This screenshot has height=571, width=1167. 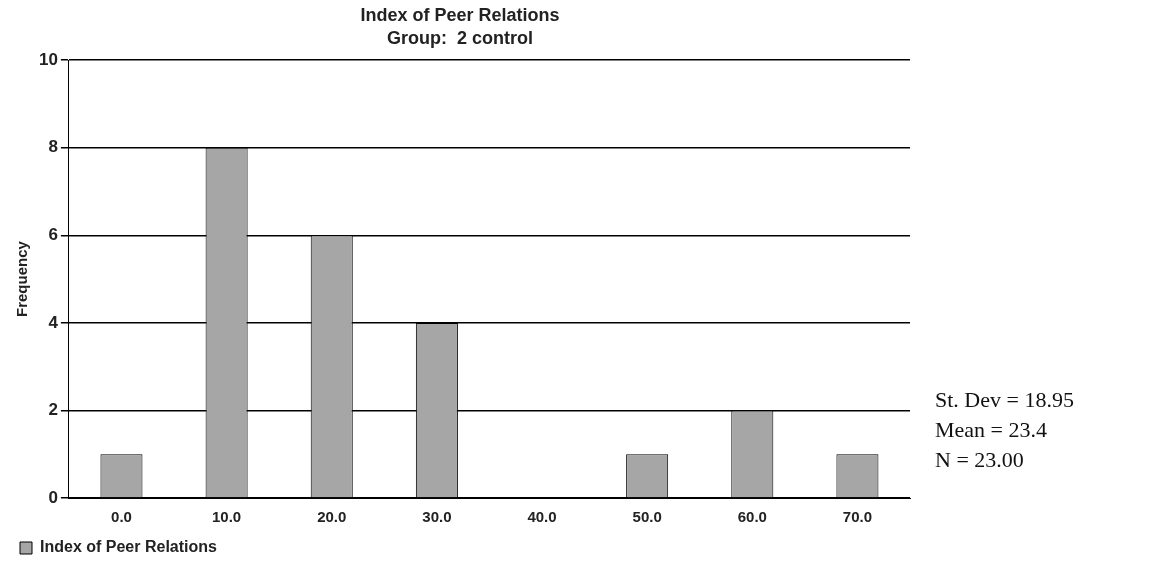 I want to click on y-tick-label: 2, so click(x=53, y=410).